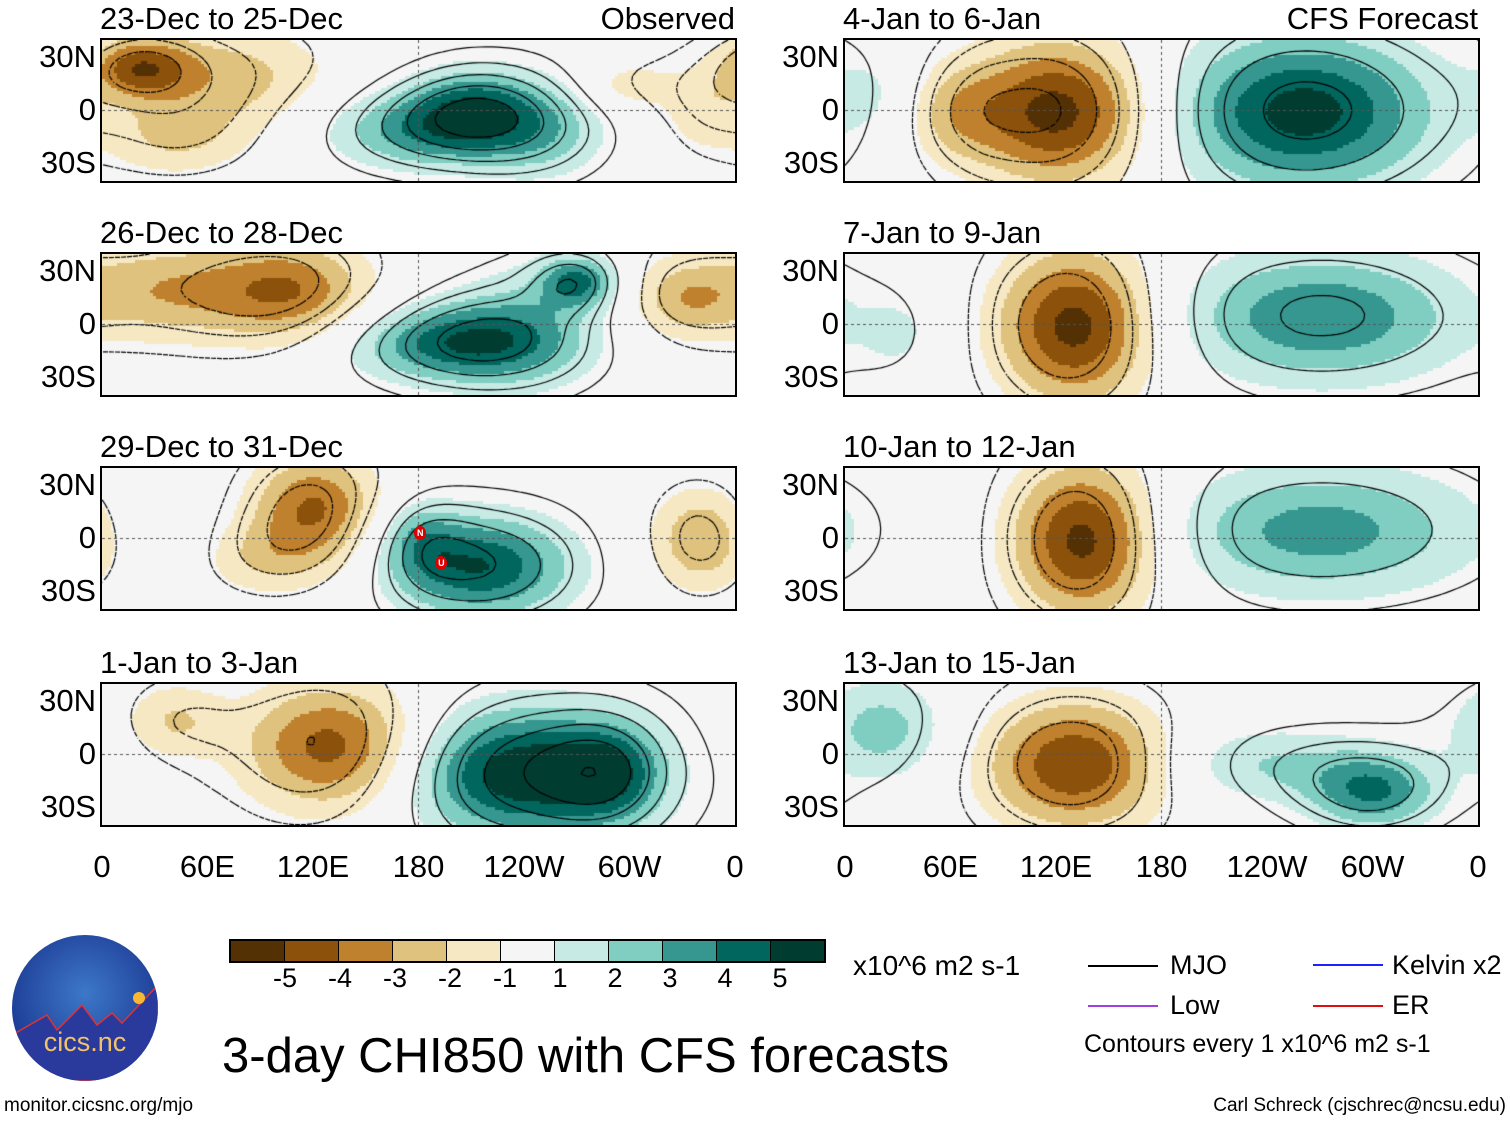  I want to click on figure-title: 3-day CHI850 with CFS forecasts, so click(586, 1056).